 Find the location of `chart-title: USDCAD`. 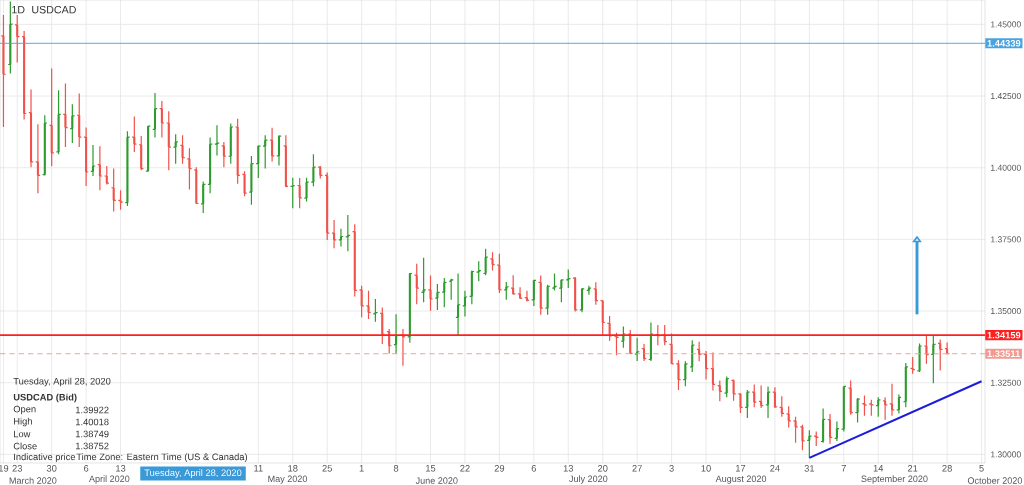

chart-title: USDCAD is located at coordinates (54, 9).